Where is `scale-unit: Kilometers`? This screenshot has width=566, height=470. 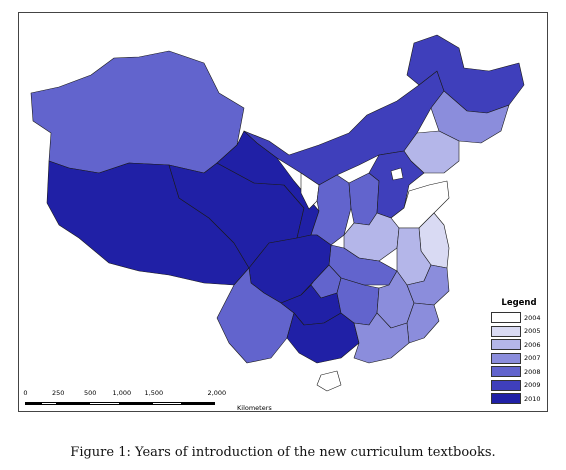
scale-unit: Kilometers is located at coordinates (254, 408).